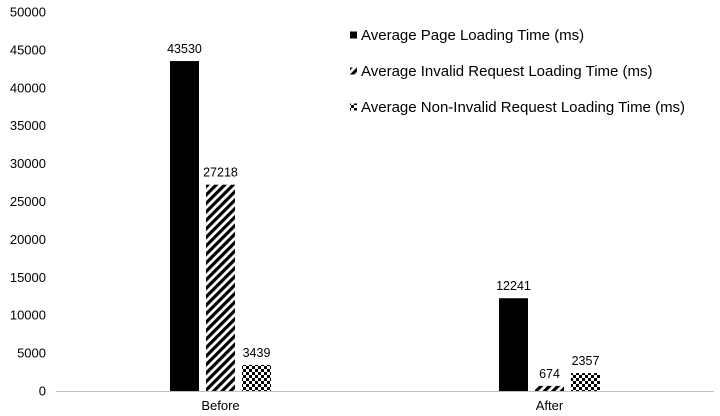  Describe the element at coordinates (28, 87) in the screenshot. I see `y-tick-label: 40000` at that location.